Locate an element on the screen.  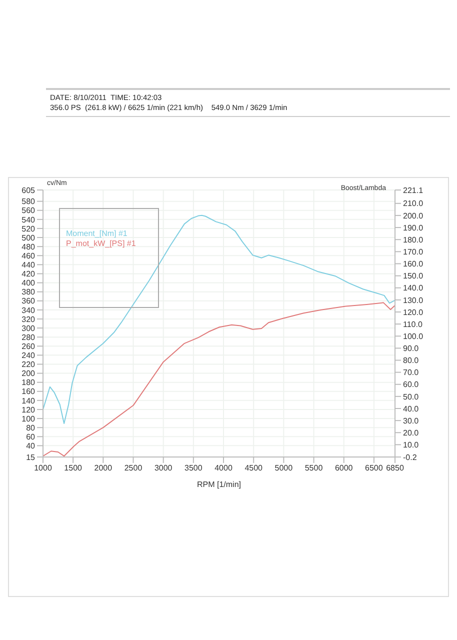
y2-tick-label: 110.0 is located at coordinates (413, 324).